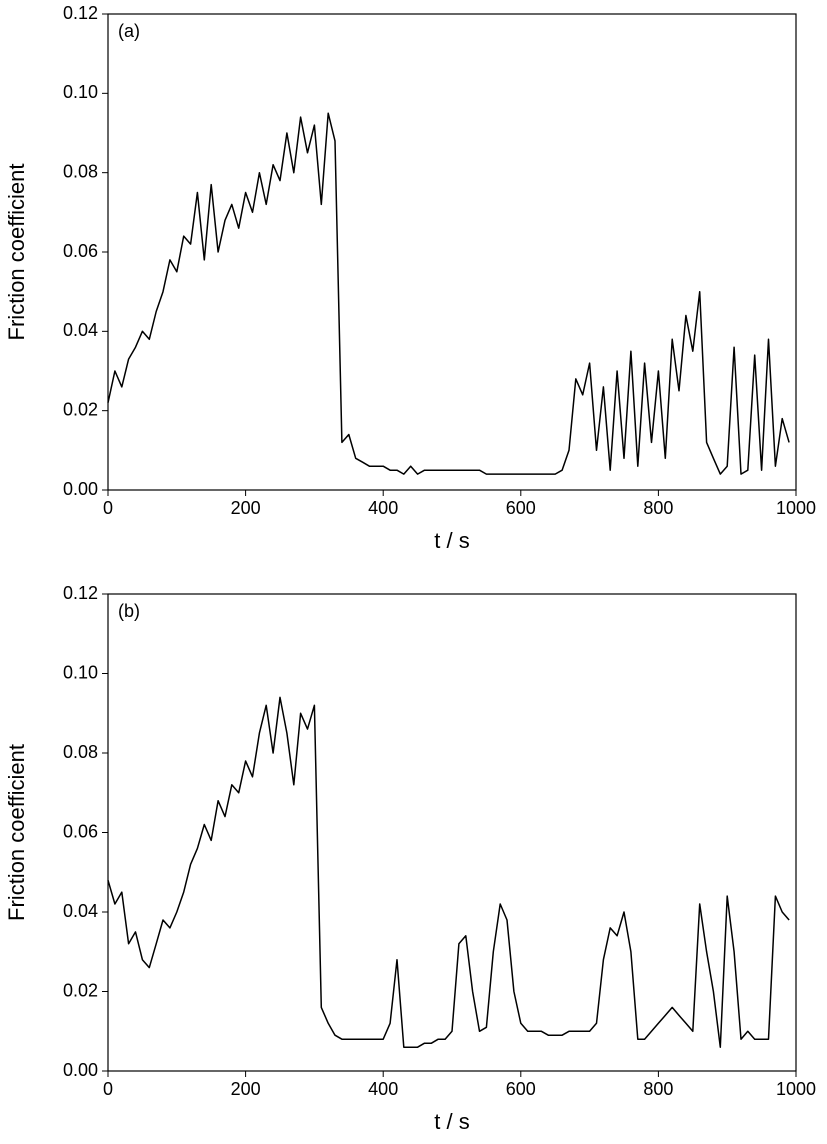 This screenshot has width=827, height=1144. What do you see at coordinates (129, 31) in the screenshot?
I see `panel-label: (a)` at bounding box center [129, 31].